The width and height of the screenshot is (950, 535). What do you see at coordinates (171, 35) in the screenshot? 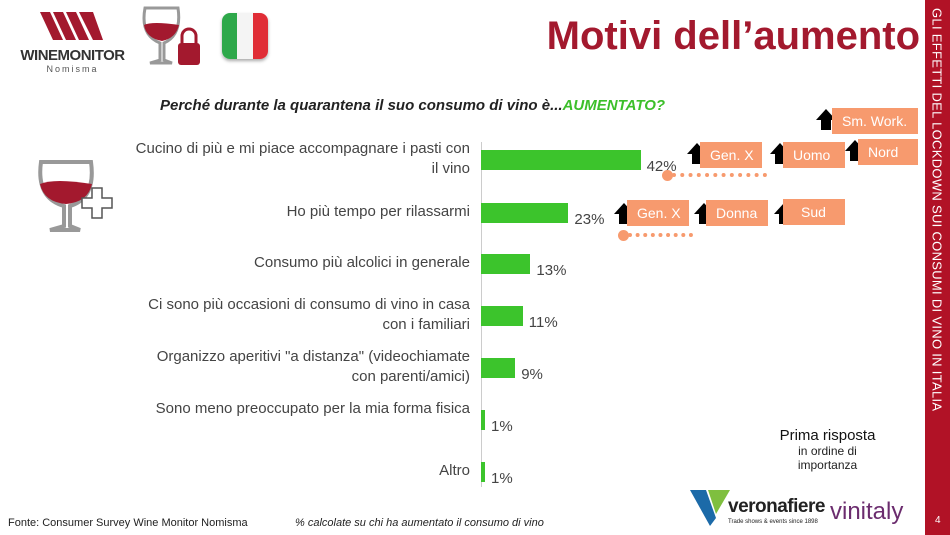
I see `wine-lock-icon` at bounding box center [171, 35].